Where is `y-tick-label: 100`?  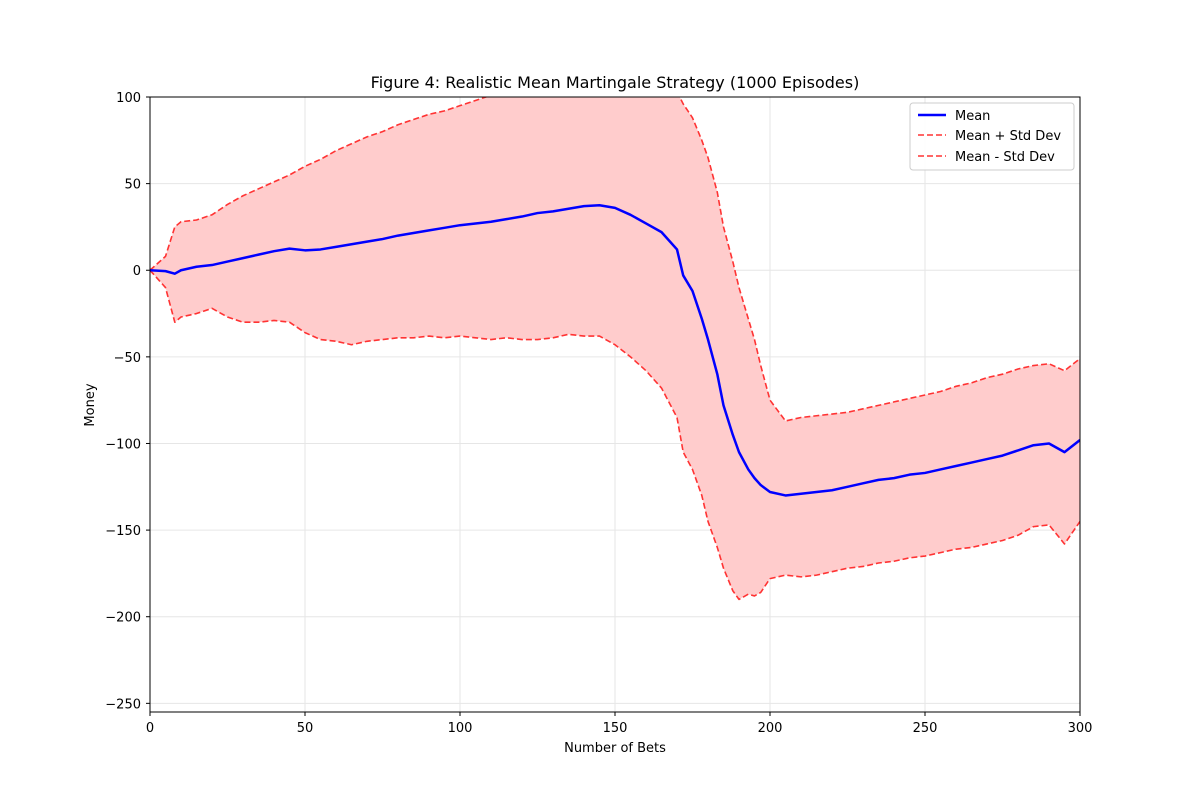 y-tick-label: 100 is located at coordinates (128, 98).